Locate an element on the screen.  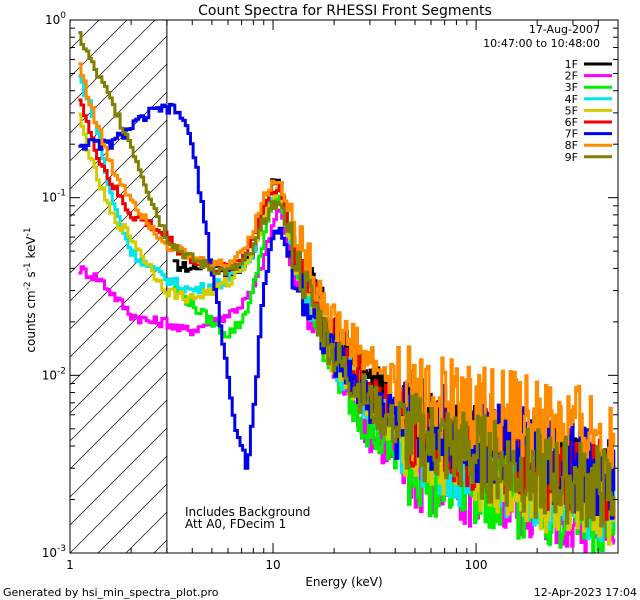
legend-label-8F: 8F is located at coordinates (571, 145).